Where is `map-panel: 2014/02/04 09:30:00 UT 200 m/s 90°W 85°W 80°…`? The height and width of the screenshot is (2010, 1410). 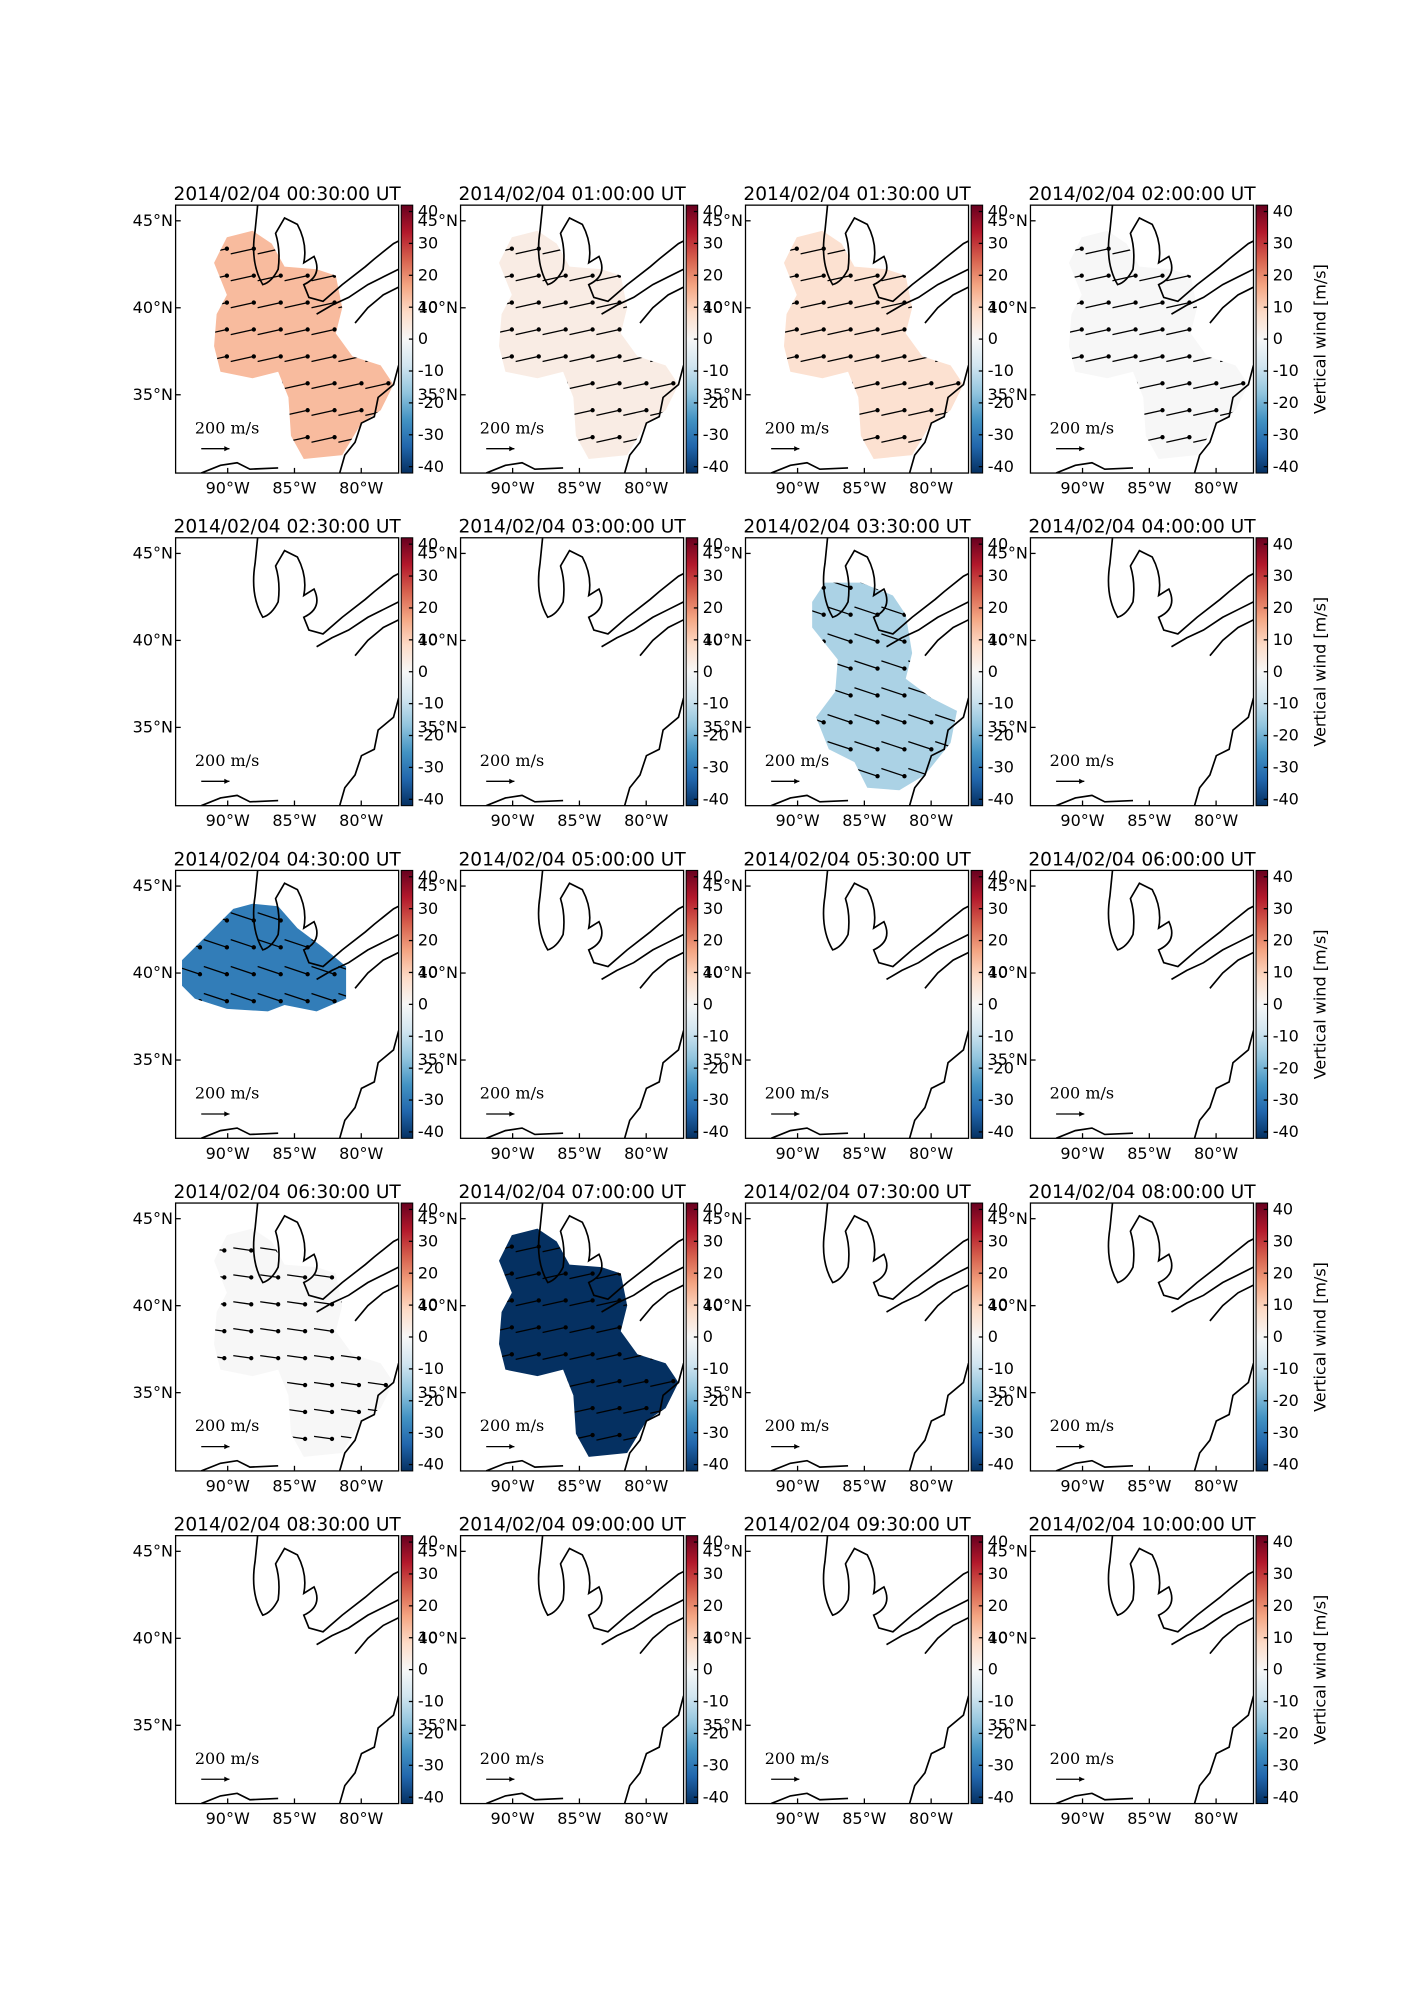 map-panel: 2014/02/04 09:30:00 UT 200 m/s 90°W 85°W 80°… is located at coordinates (858, 1672).